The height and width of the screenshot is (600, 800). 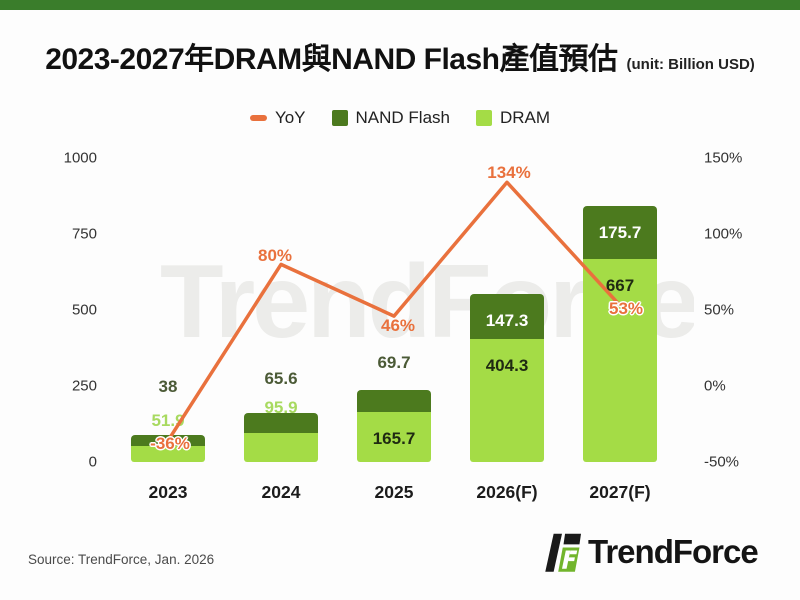 What do you see at coordinates (92, 462) in the screenshot?
I see `left-axis-tick: 0` at bounding box center [92, 462].